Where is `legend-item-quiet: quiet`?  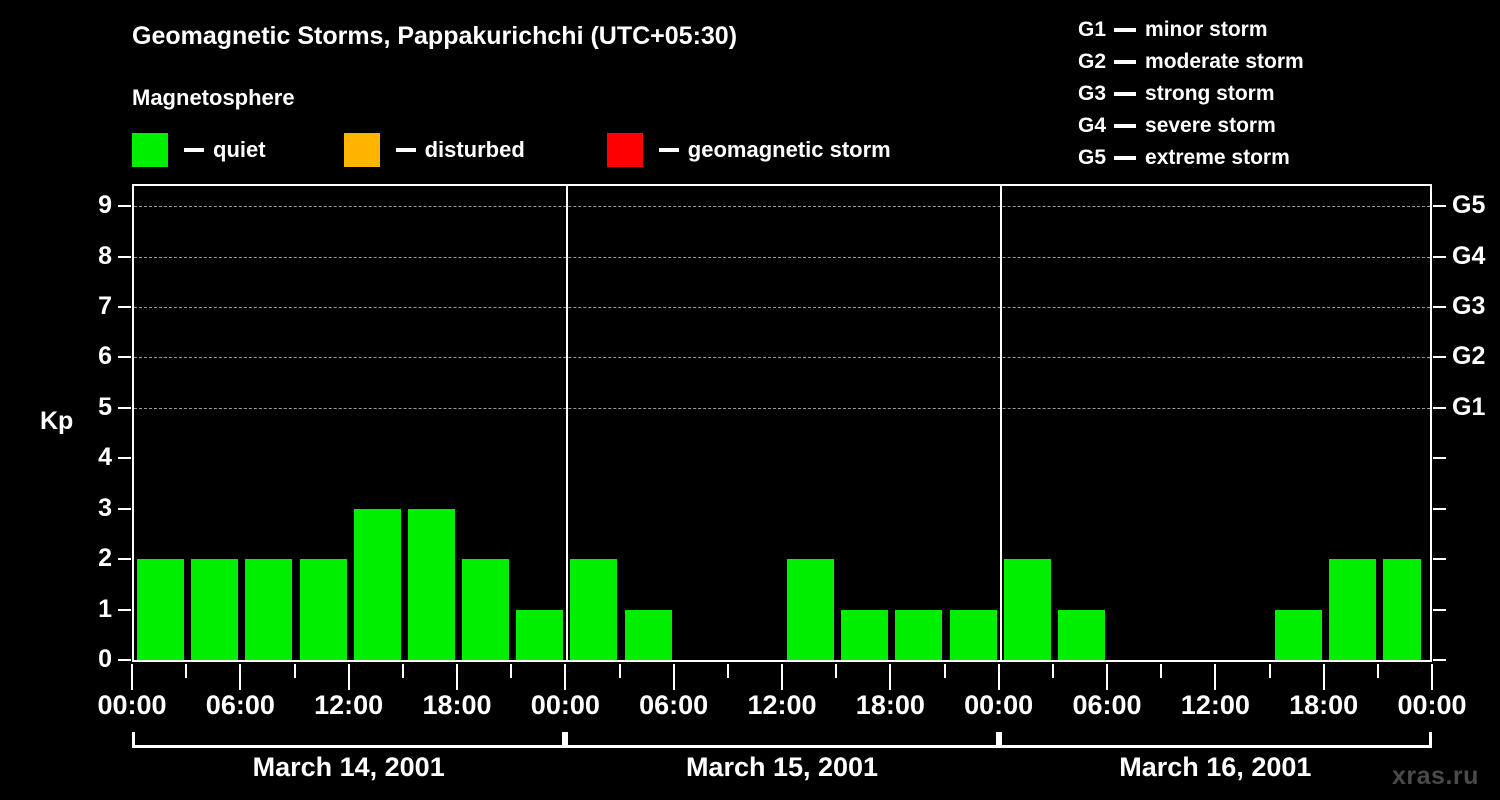 legend-item-quiet: quiet is located at coordinates (199, 150).